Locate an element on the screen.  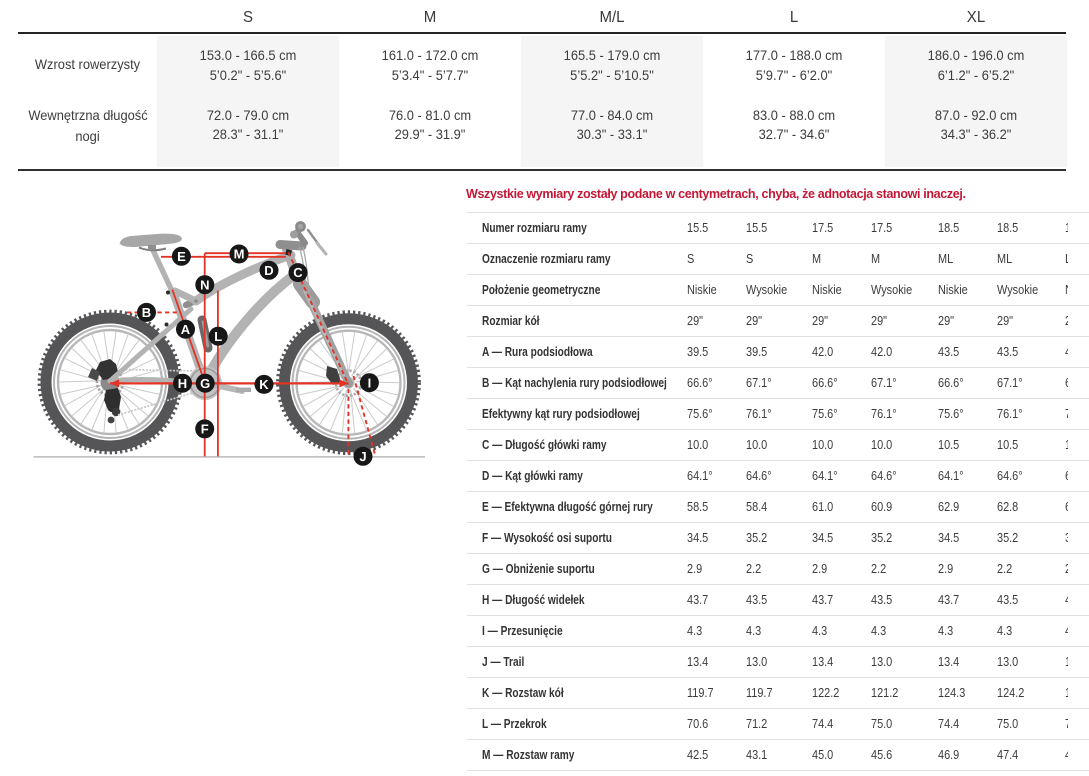
svg-text: N is located at coordinates (204, 284).